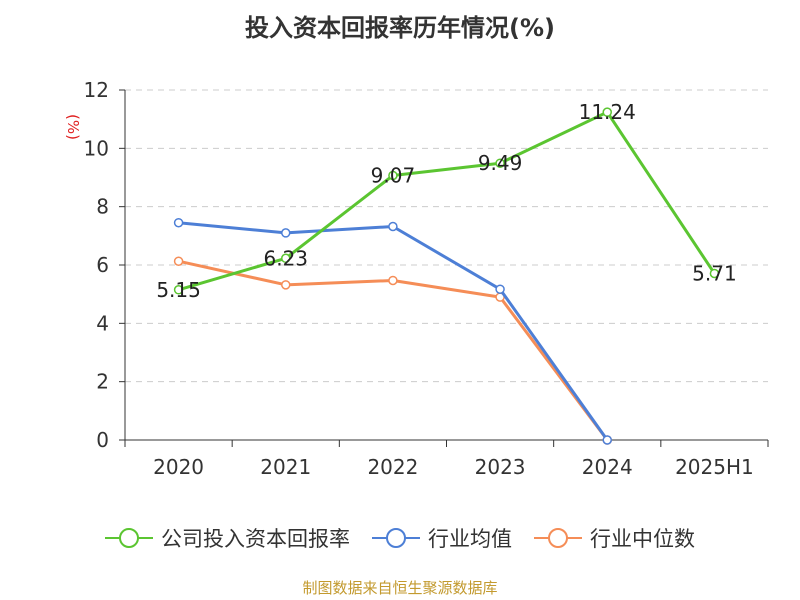 The image size is (800, 600). What do you see at coordinates (96, 148) in the screenshot?
I see `y-tick-label: 10` at bounding box center [96, 148].